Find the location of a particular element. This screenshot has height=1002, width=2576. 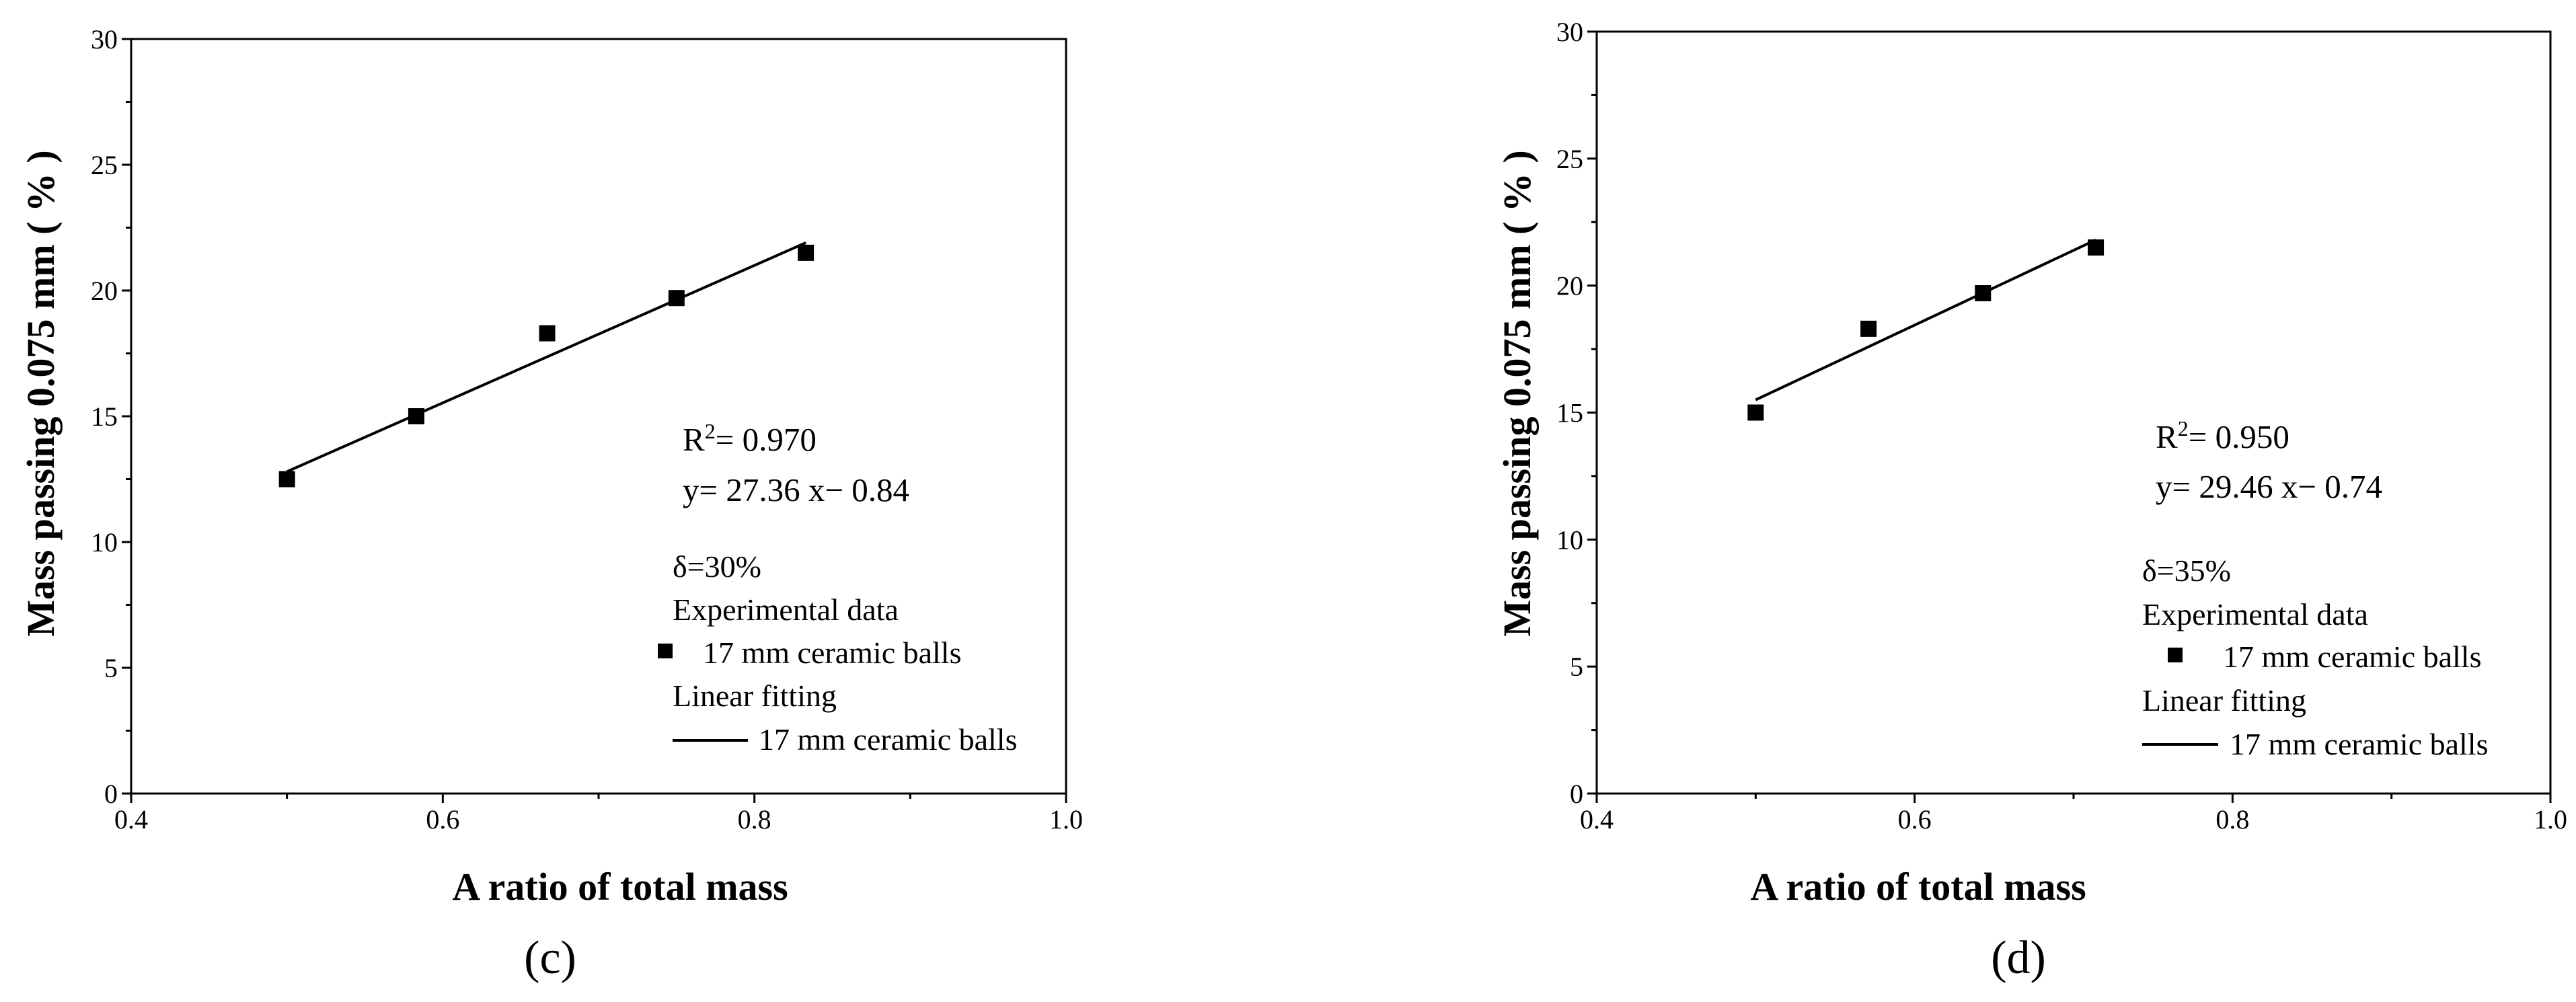

r2-annotation: R2= 0.970 is located at coordinates (750, 438).